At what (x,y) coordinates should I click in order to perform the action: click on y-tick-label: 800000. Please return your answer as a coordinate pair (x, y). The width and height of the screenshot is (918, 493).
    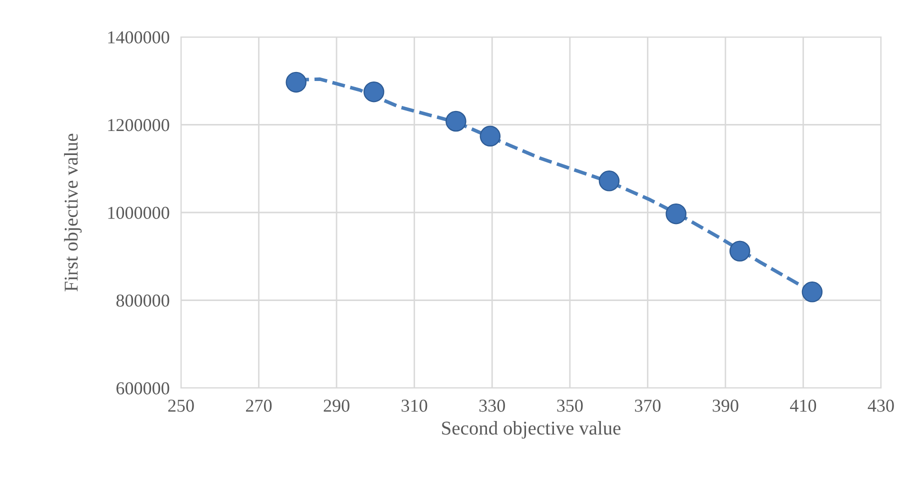
    Looking at the image, I should click on (143, 300).